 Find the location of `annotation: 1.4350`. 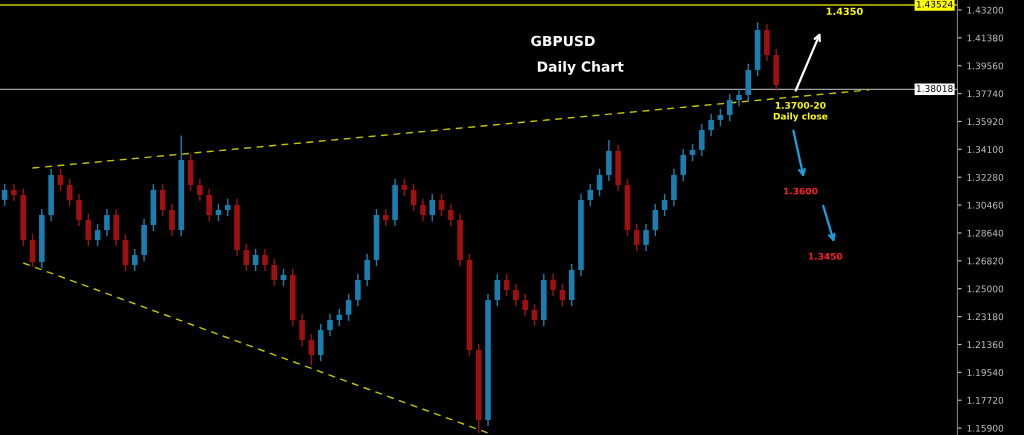

annotation: 1.4350 is located at coordinates (844, 11).